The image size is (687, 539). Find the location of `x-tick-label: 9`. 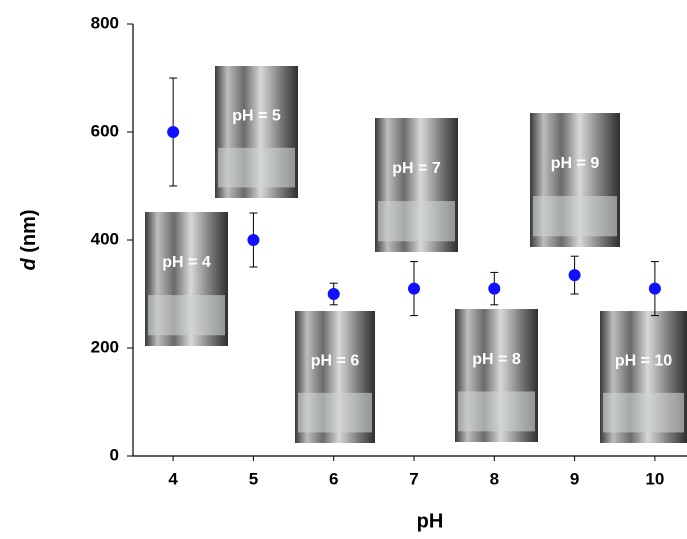

x-tick-label: 9 is located at coordinates (574, 478).